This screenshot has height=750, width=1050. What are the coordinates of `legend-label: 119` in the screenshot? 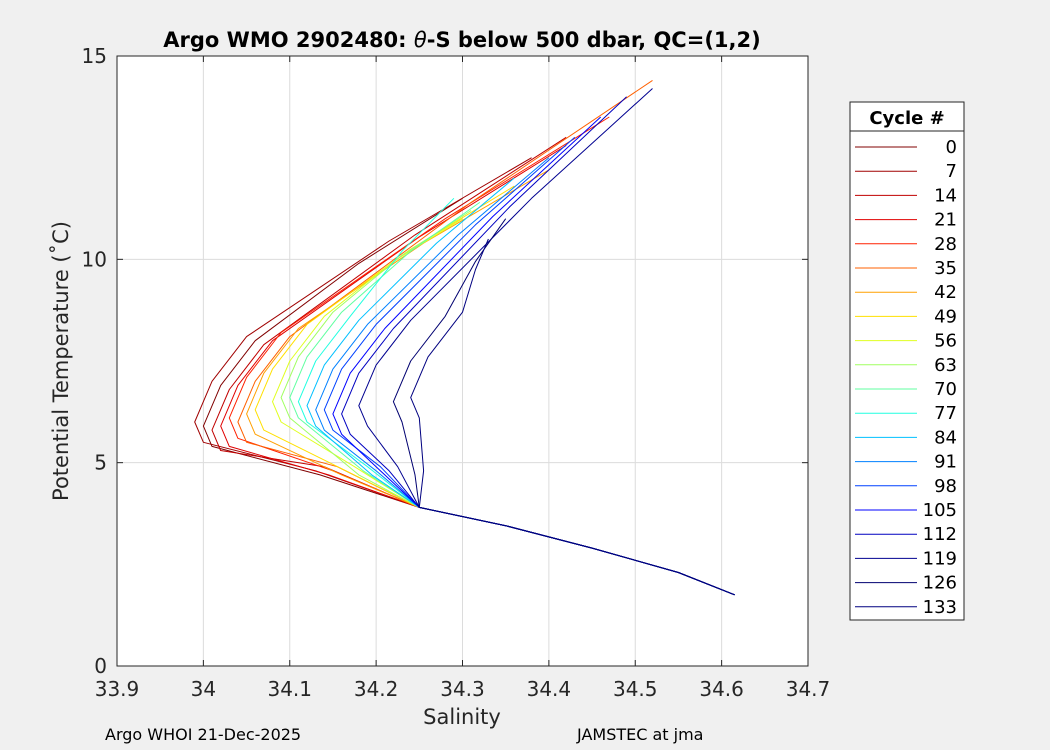 It's located at (940, 558).